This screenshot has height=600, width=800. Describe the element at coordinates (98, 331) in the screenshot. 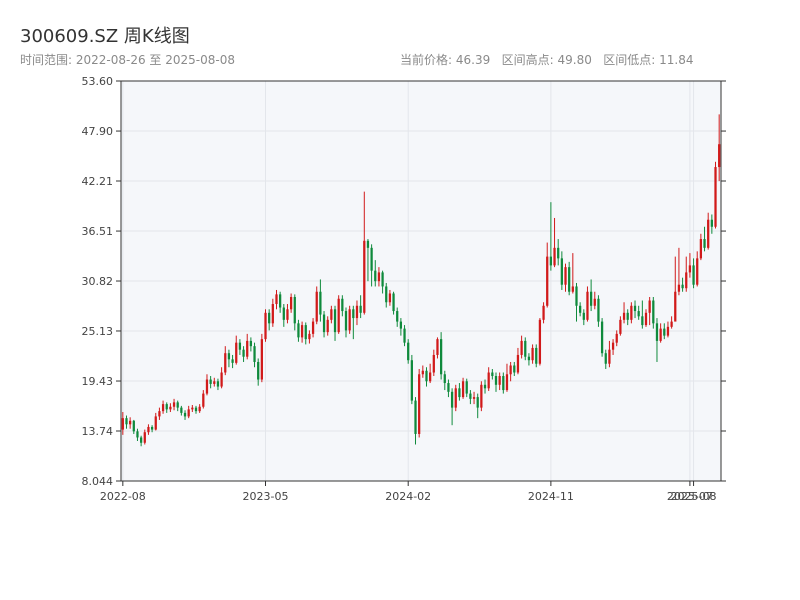

I see `y-tick-label: 25.13` at that location.